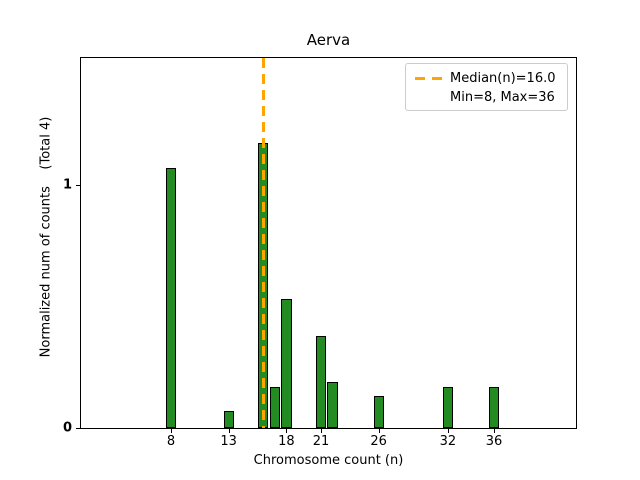 The image size is (640, 480). I want to click on y-tick-label: 1, so click(67, 185).